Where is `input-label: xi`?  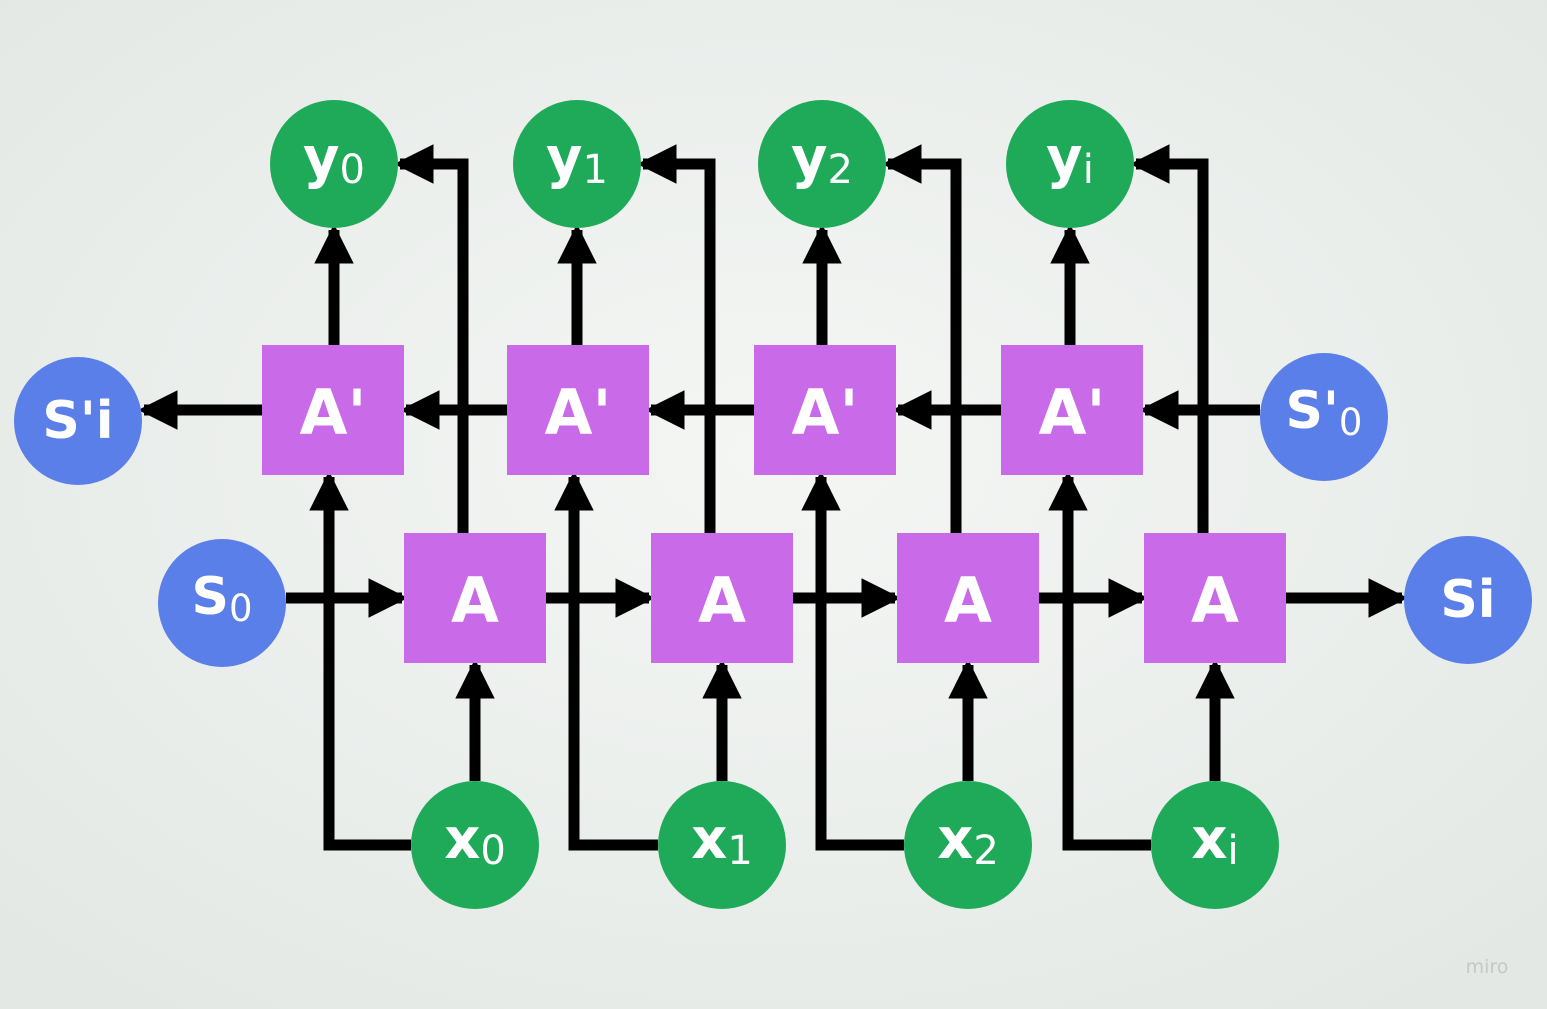 input-label: xi is located at coordinates (1214, 841).